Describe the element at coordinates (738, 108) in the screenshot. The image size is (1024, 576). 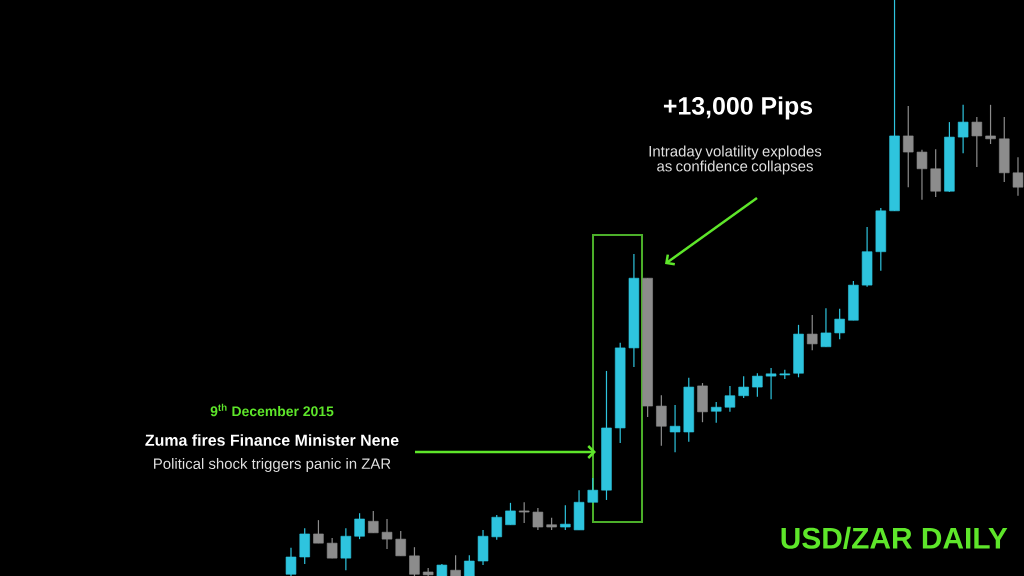
I see `annotation: +13,000 Pips` at that location.